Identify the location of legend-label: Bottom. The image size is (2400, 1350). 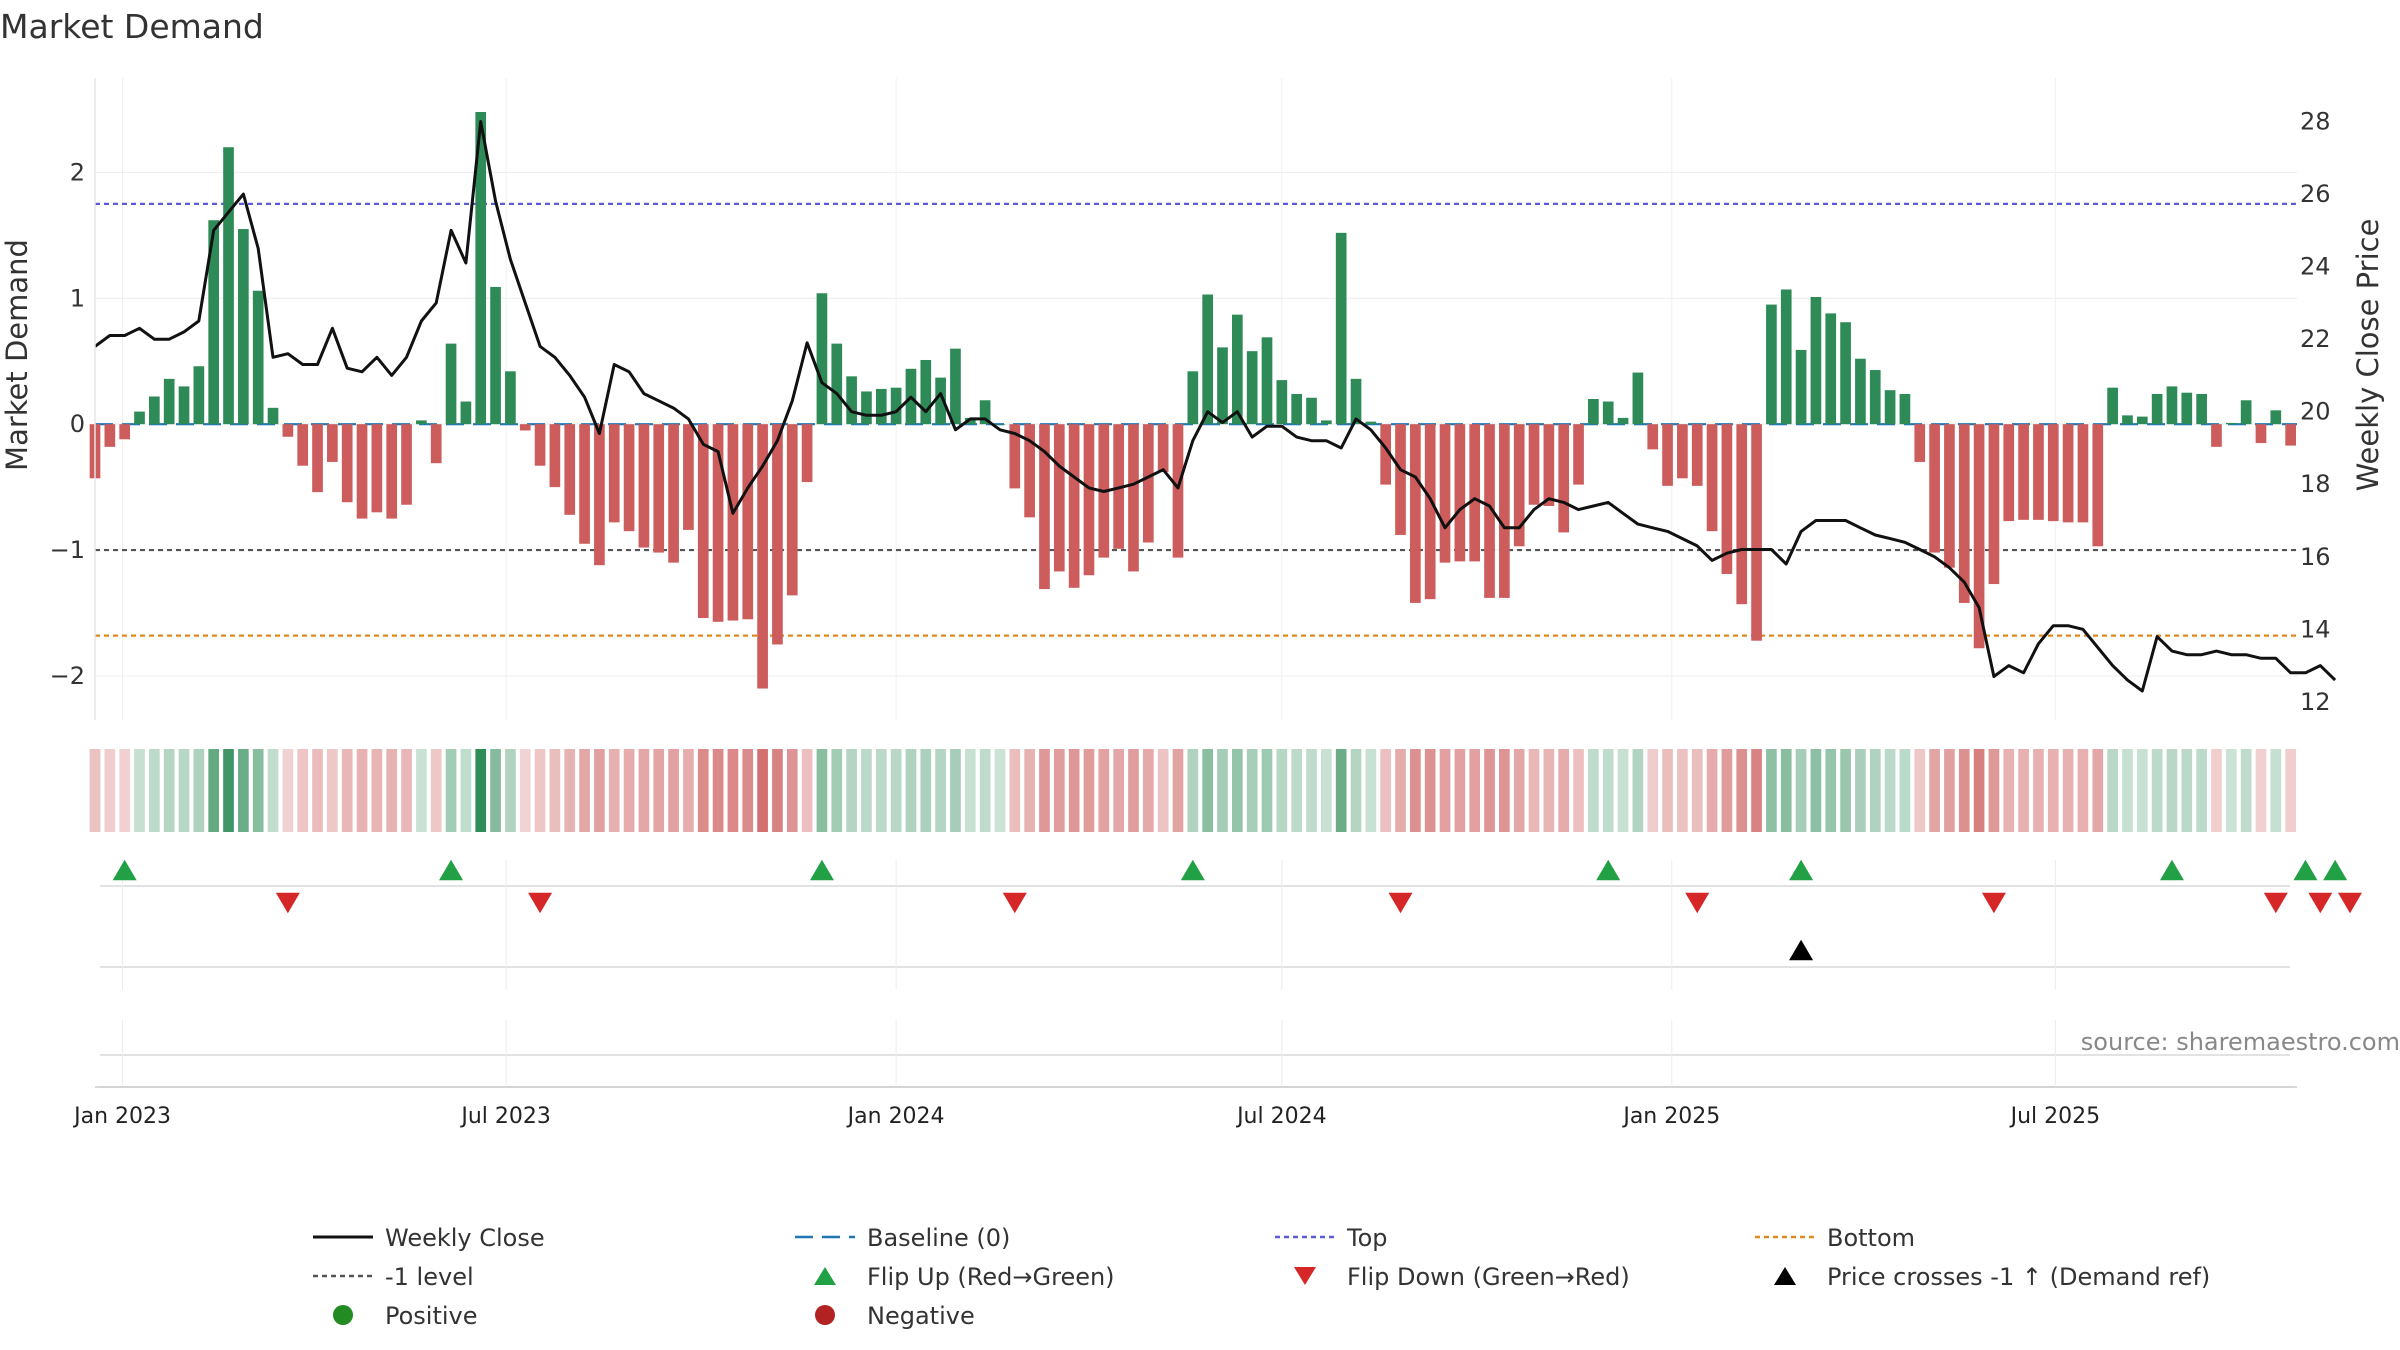
(1871, 1238).